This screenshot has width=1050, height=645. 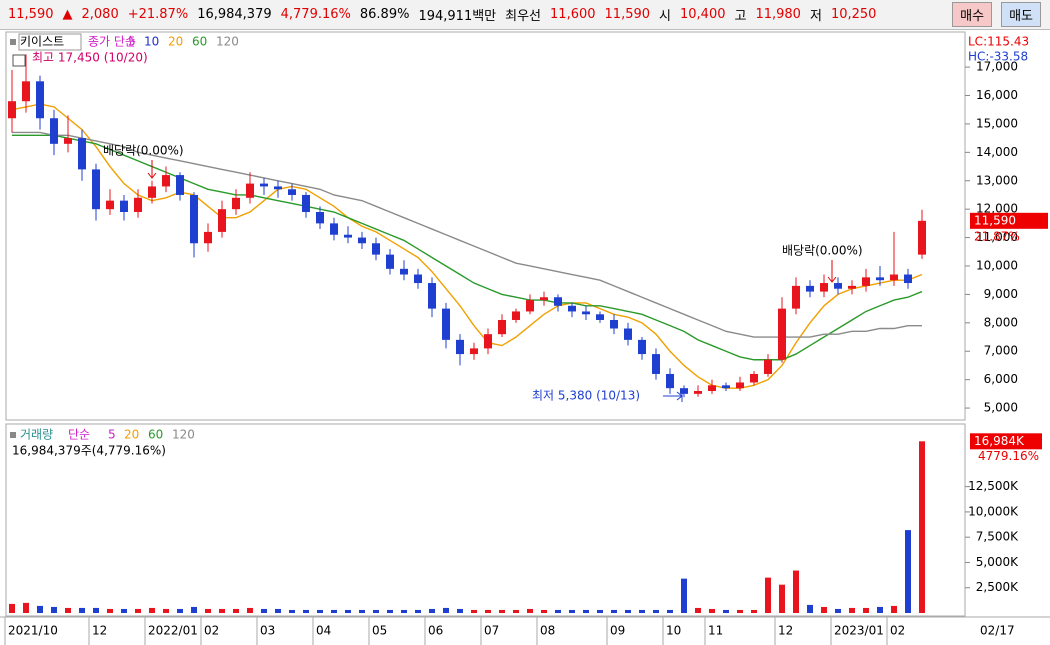 I want to click on x-tick-label: 04, so click(x=323, y=631).